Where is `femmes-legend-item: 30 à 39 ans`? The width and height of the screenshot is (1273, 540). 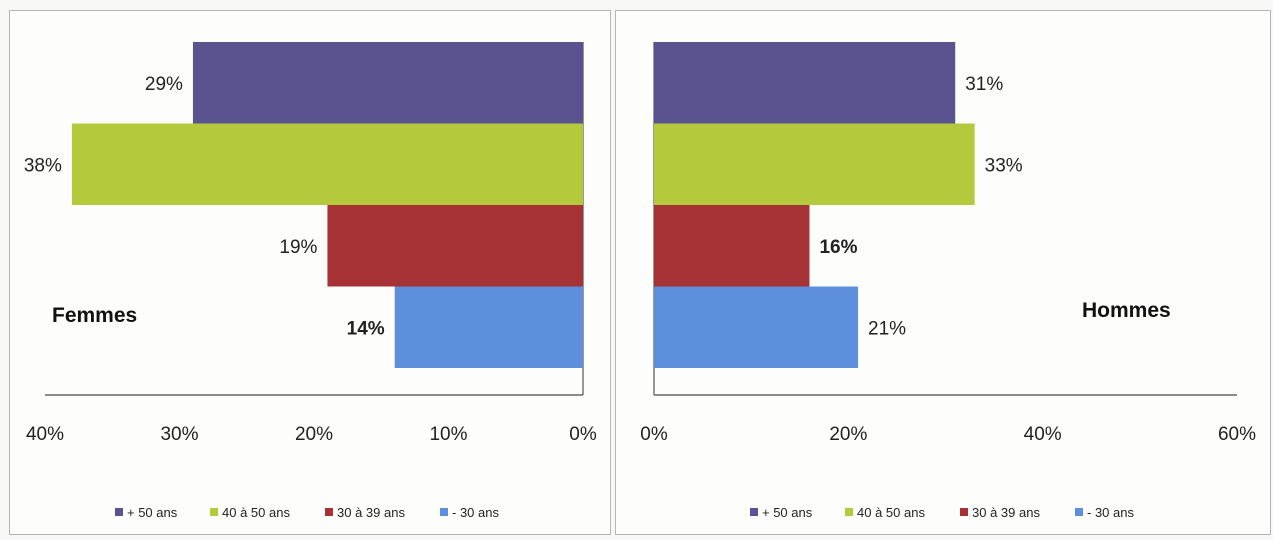 femmes-legend-item: 30 à 39 ans is located at coordinates (371, 512).